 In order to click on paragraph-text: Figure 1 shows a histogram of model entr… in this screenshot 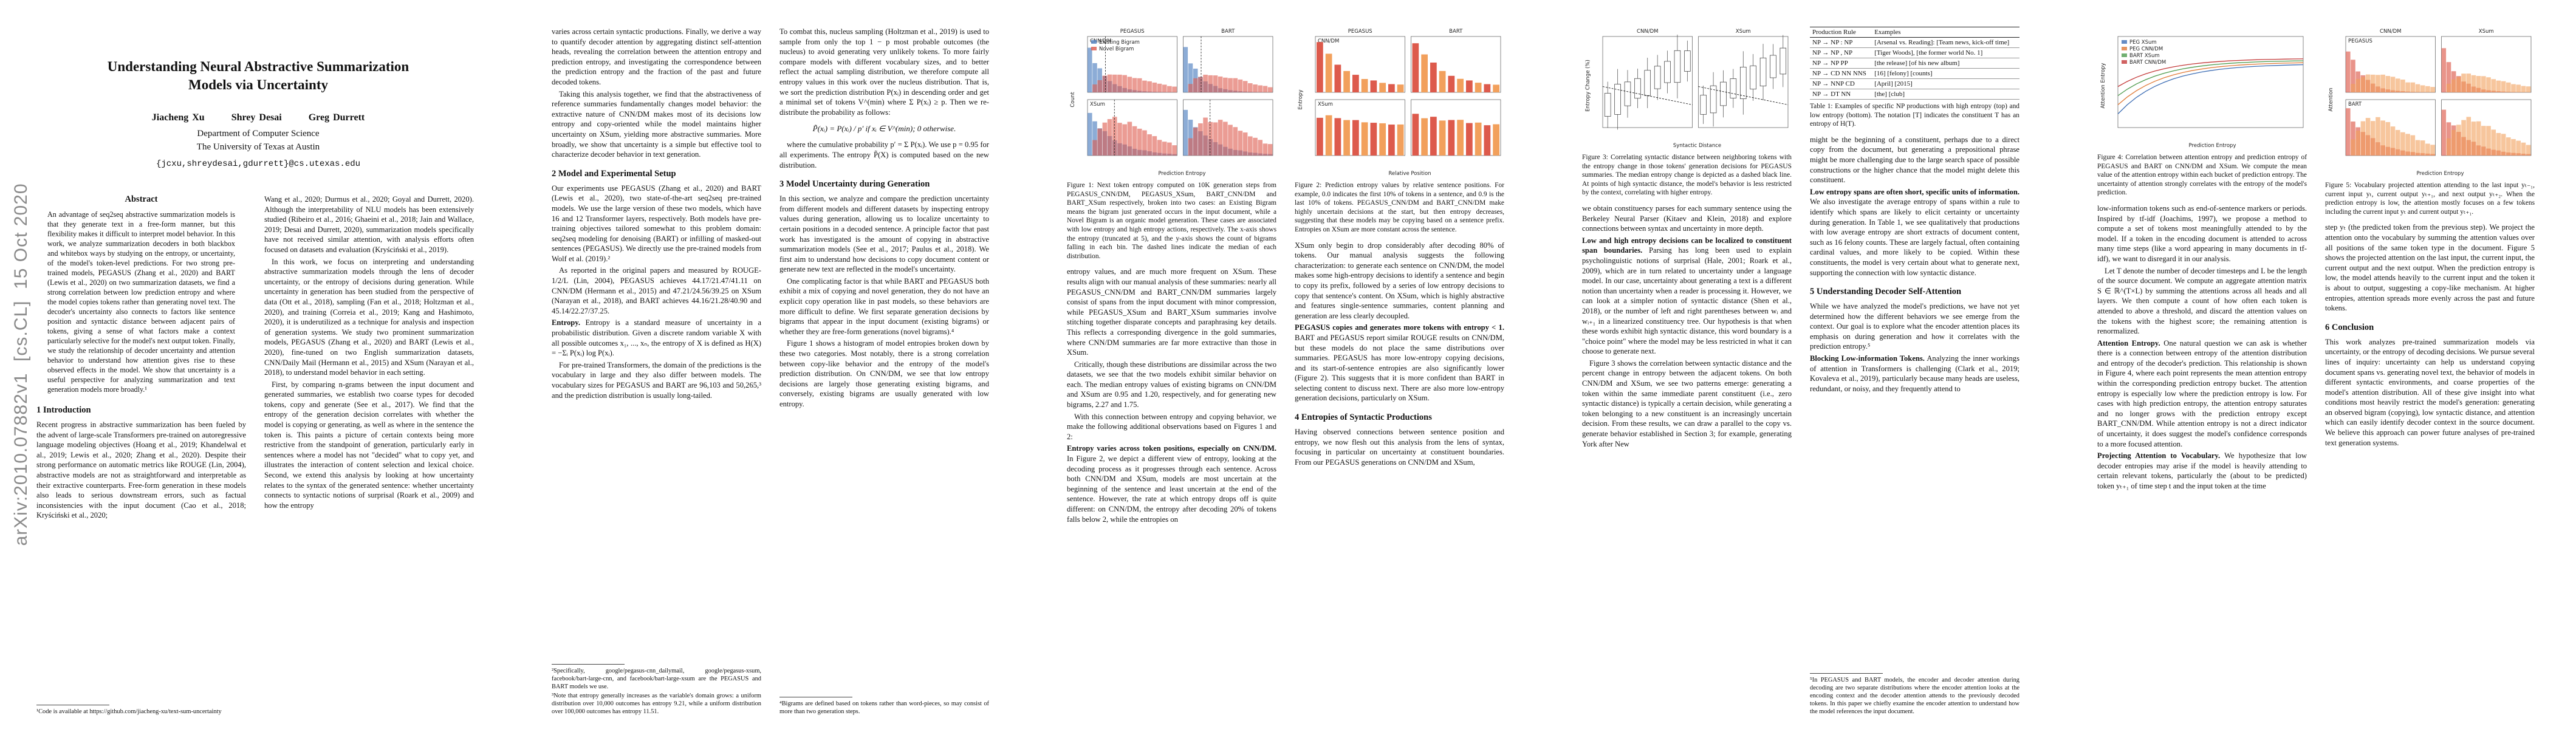, I will do `click(884, 373)`.